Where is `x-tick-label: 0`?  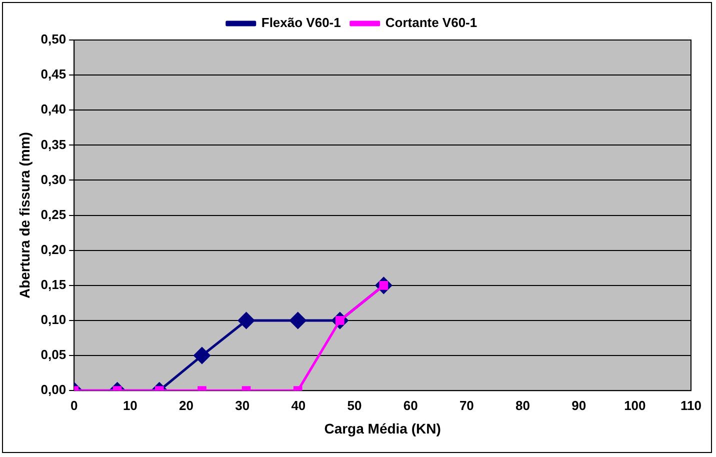 x-tick-label: 0 is located at coordinates (74, 405).